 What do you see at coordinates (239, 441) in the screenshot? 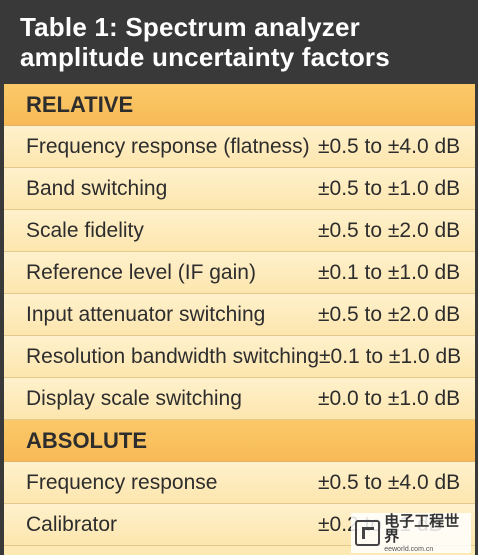
I see `section-heading-absolute: ABSOLUTE` at bounding box center [239, 441].